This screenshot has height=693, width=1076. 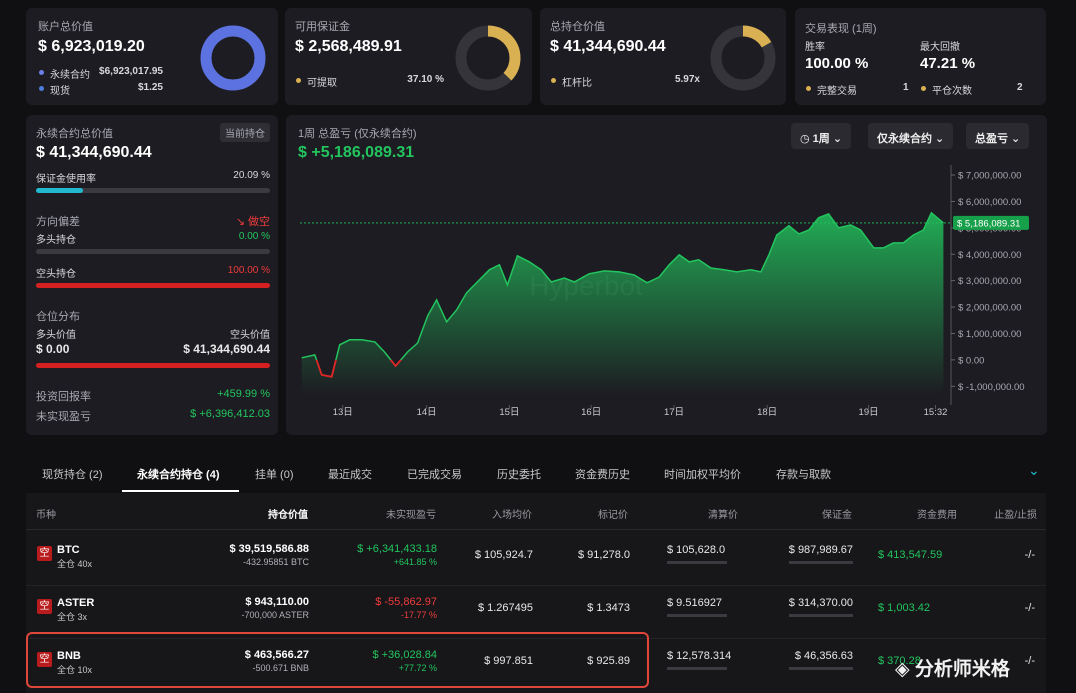 I want to click on mark: $ 1.3473, so click(x=608, y=608).